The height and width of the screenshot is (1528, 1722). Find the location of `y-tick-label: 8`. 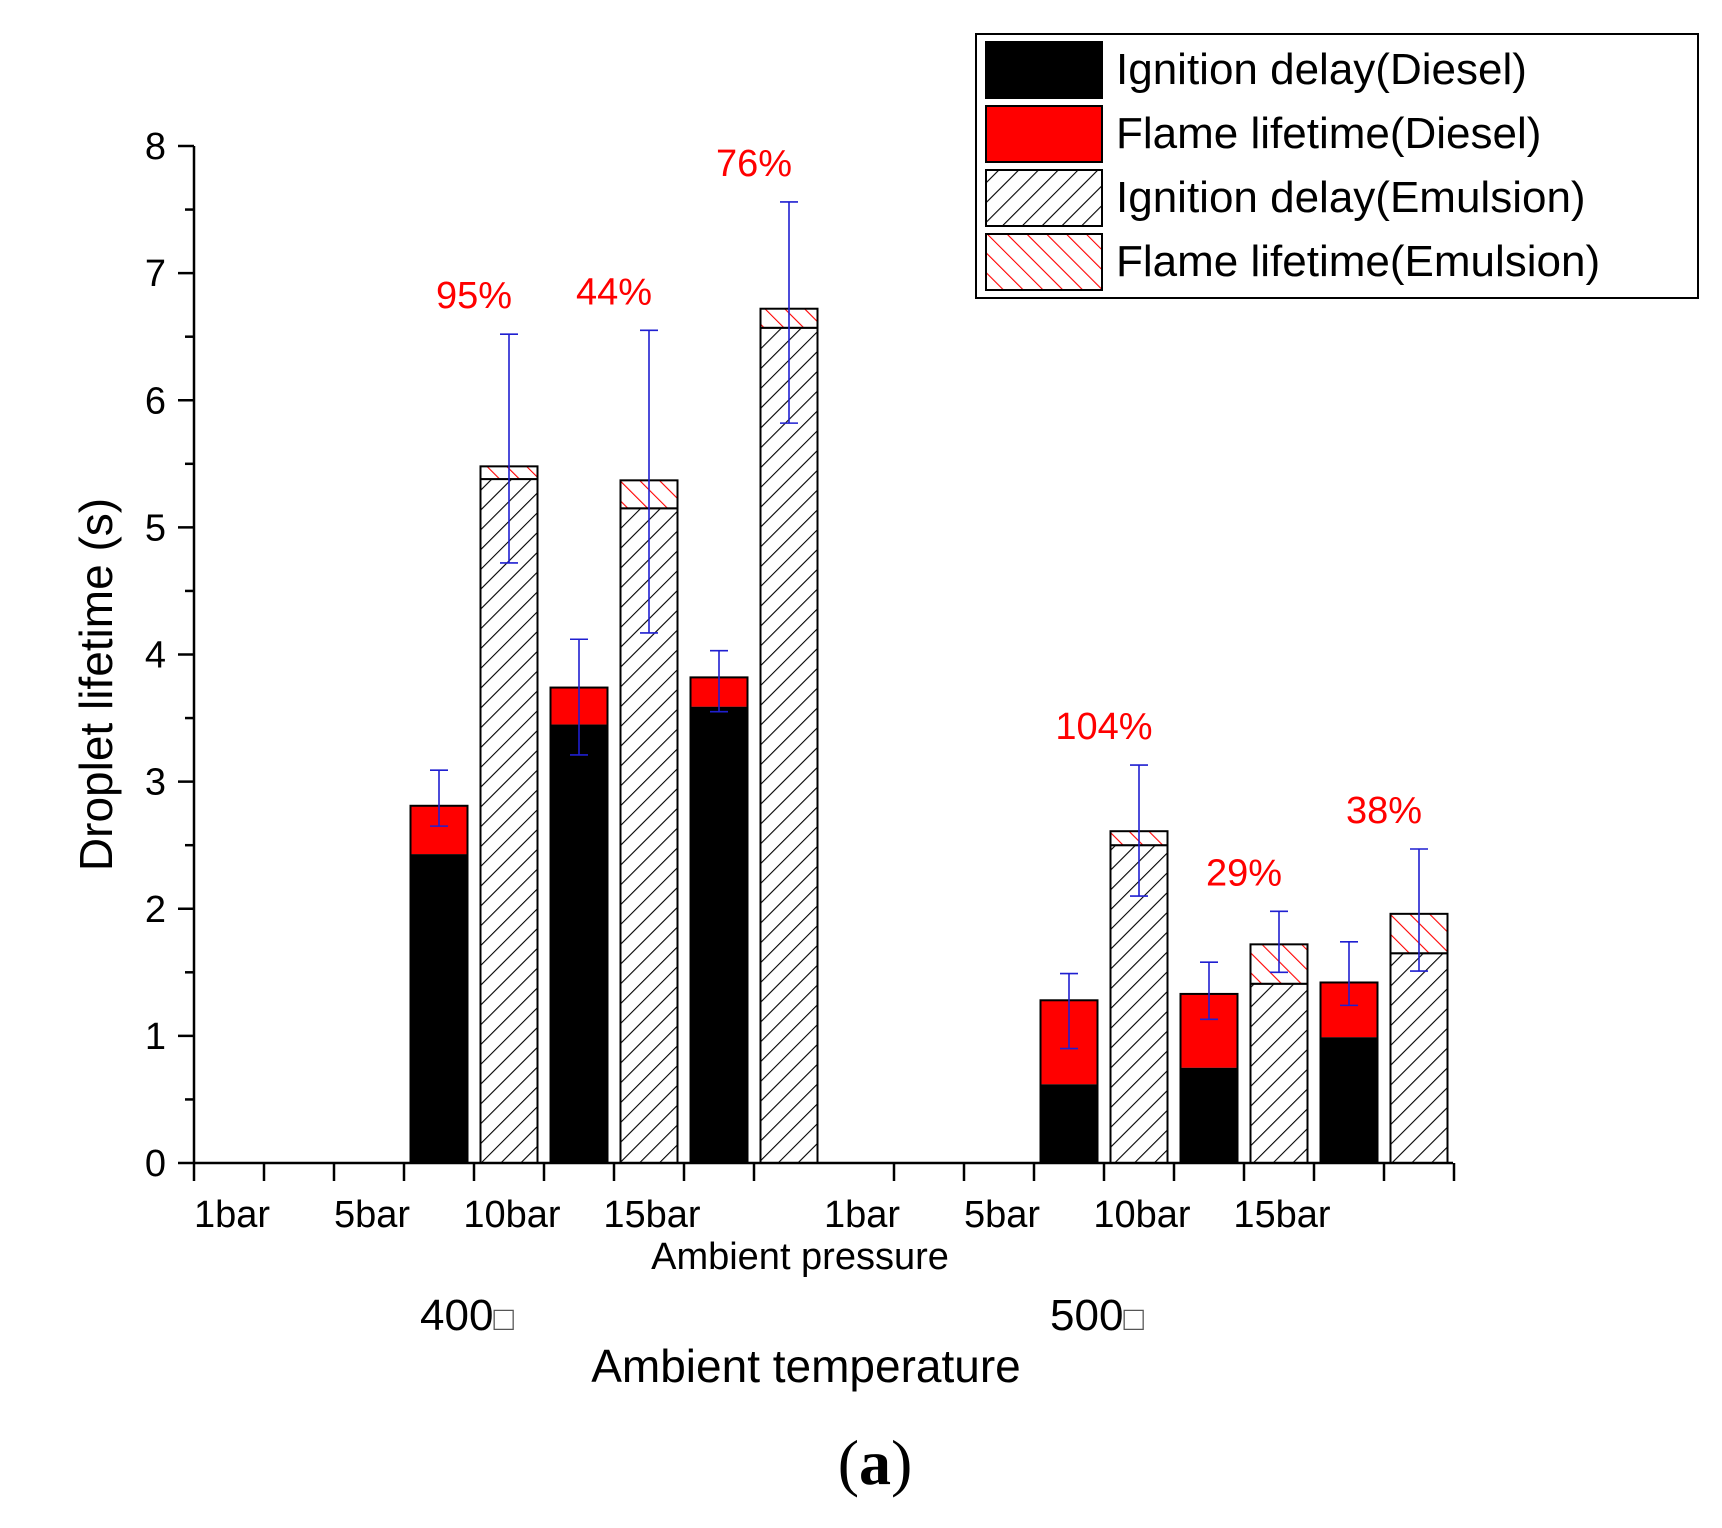

y-tick-label: 8 is located at coordinates (155, 147).